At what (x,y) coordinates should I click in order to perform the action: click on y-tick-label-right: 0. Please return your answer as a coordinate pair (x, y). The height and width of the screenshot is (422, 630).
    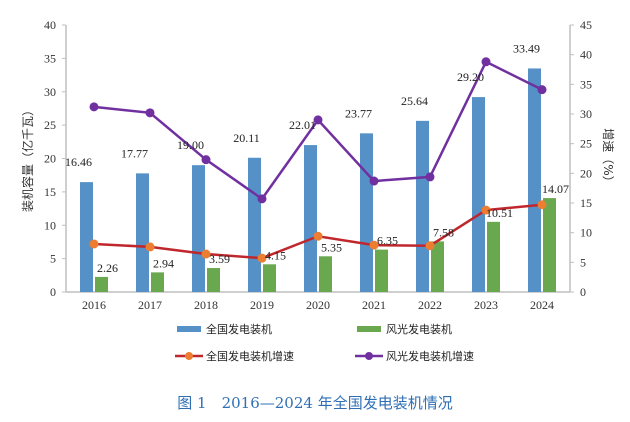
    Looking at the image, I should click on (583, 292).